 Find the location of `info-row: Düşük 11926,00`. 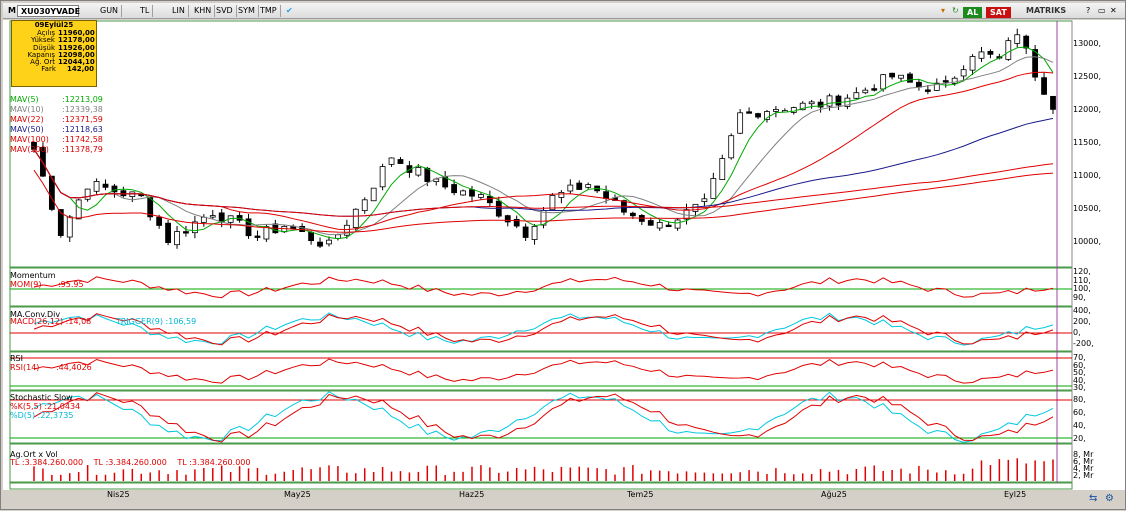

info-row: Düşük 11926,00 is located at coordinates (54, 47).